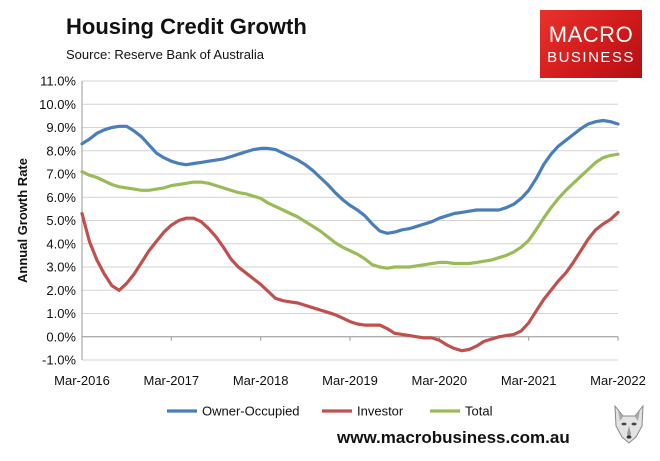 This screenshot has height=461, width=660. I want to click on website-url: www.macrobusiness.com.au, so click(453, 437).